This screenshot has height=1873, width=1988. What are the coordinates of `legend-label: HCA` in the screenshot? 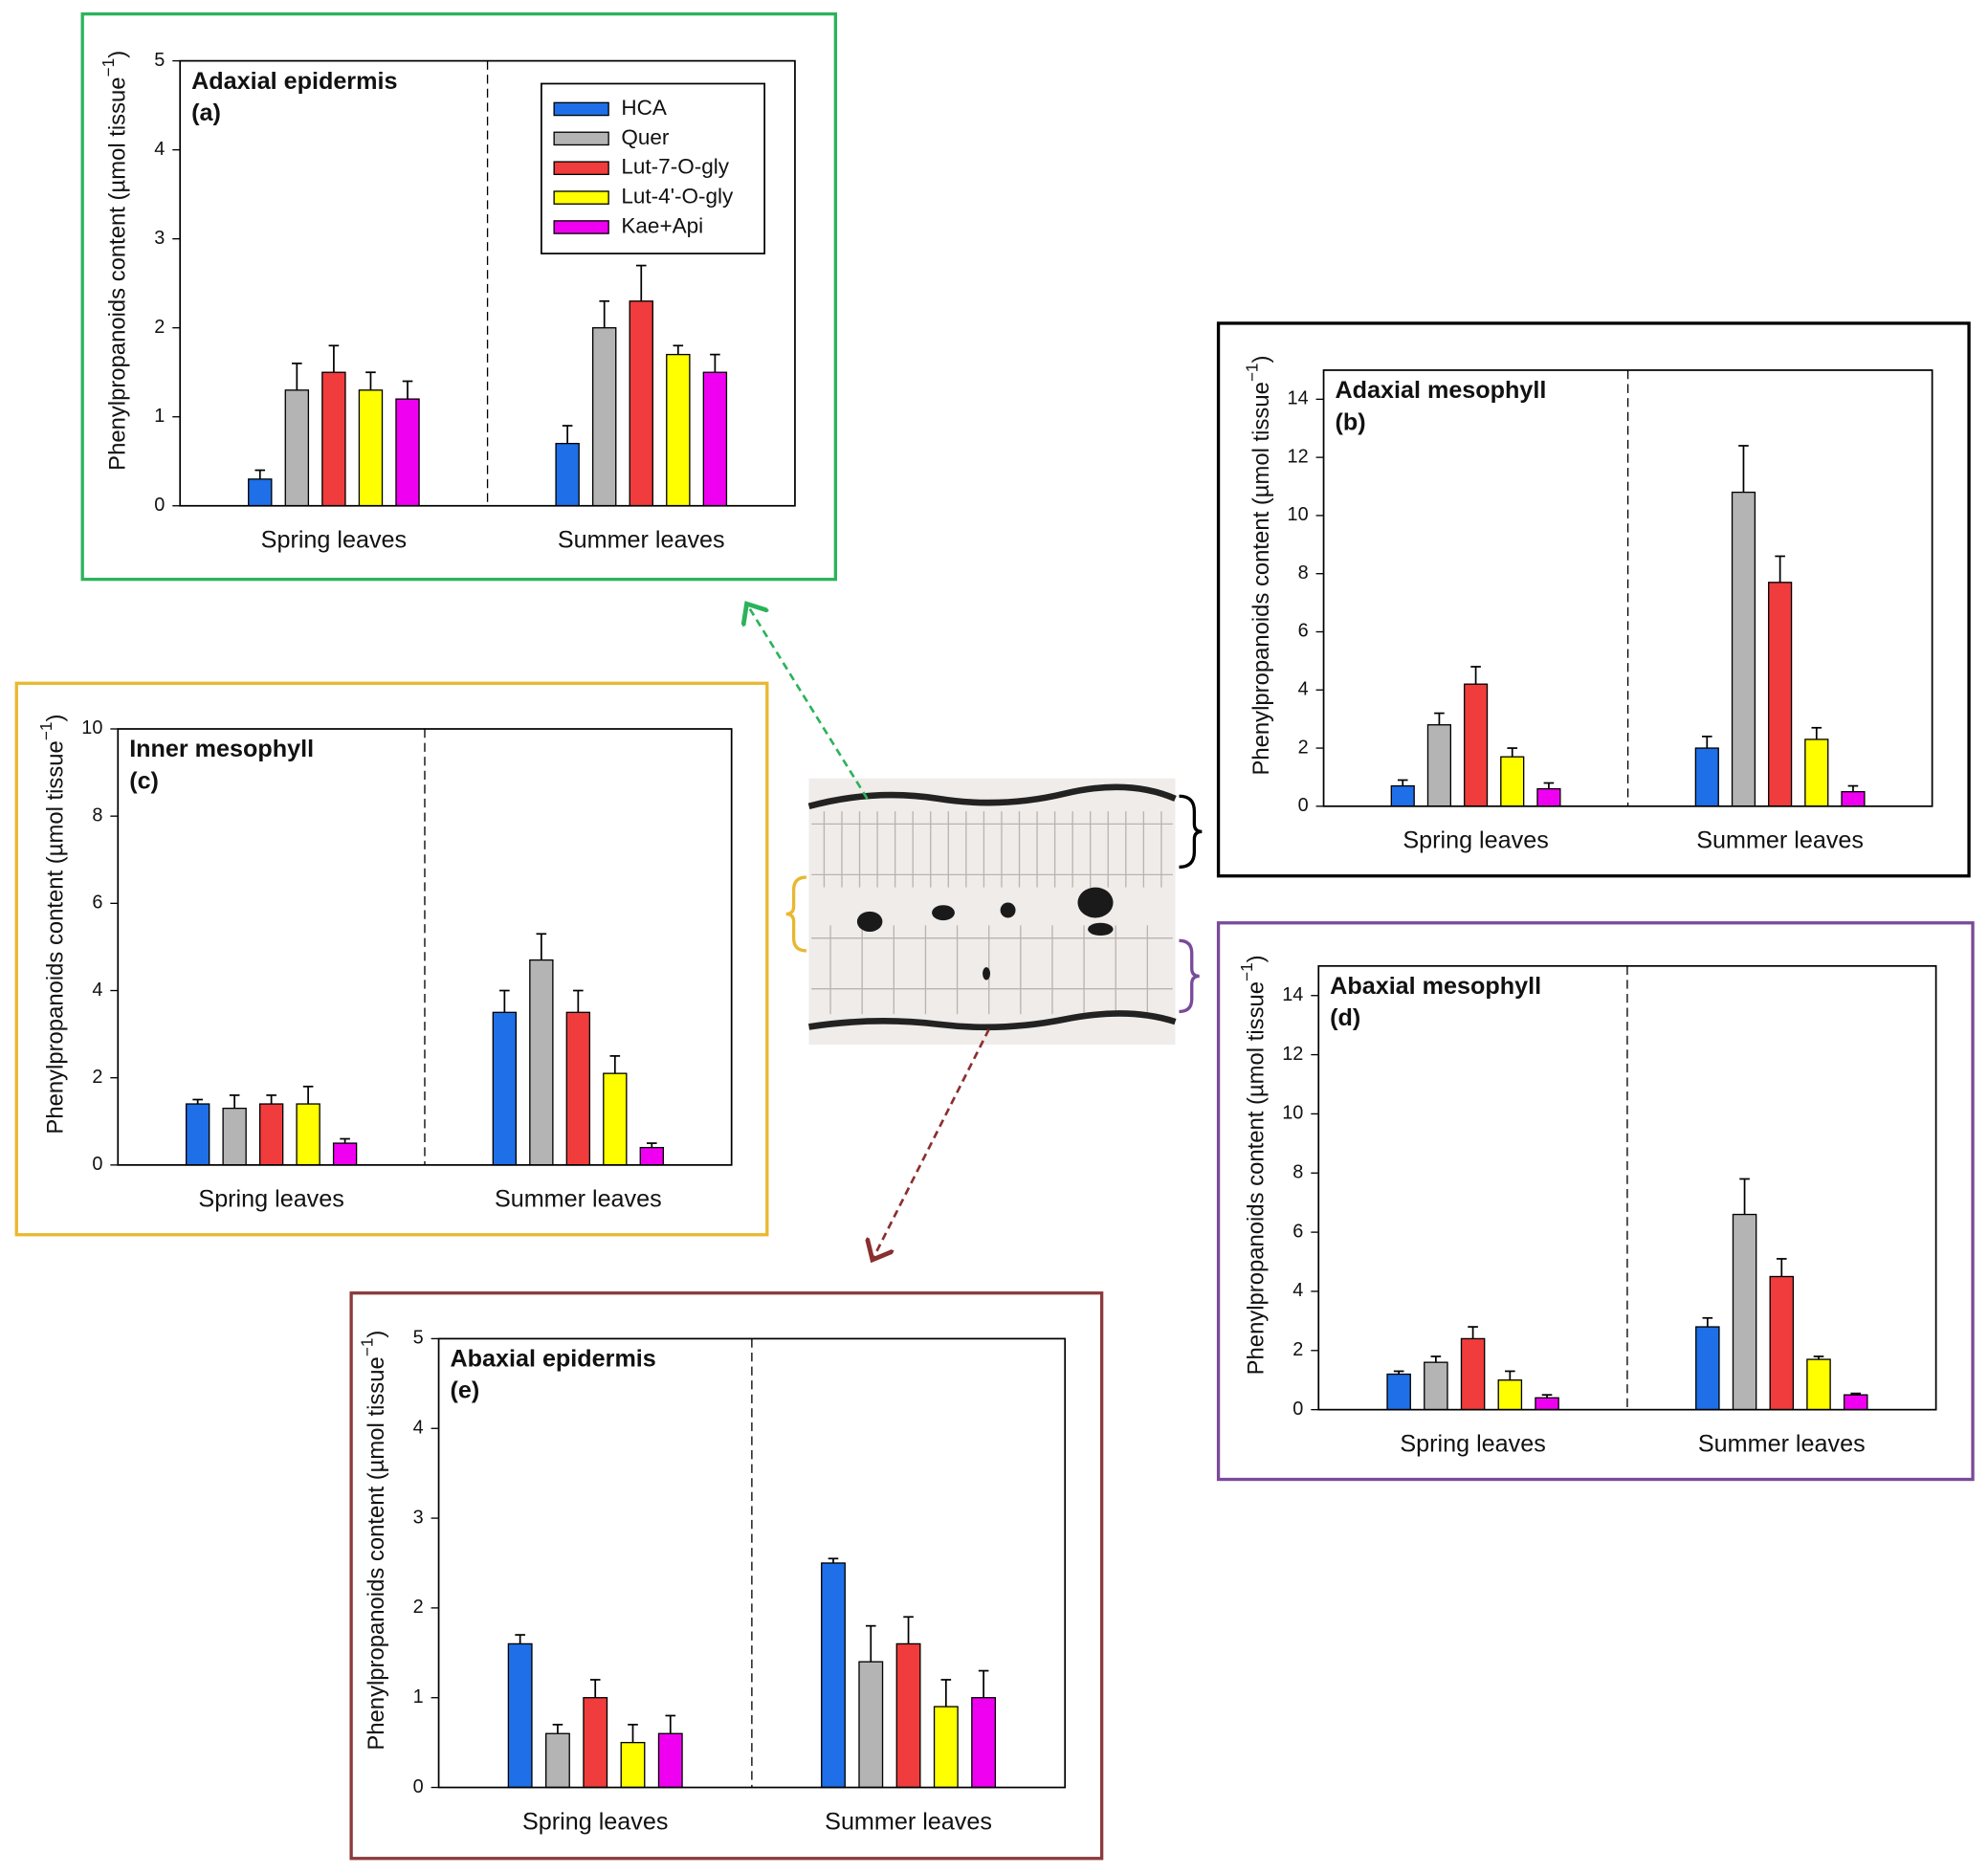 It's located at (644, 108).